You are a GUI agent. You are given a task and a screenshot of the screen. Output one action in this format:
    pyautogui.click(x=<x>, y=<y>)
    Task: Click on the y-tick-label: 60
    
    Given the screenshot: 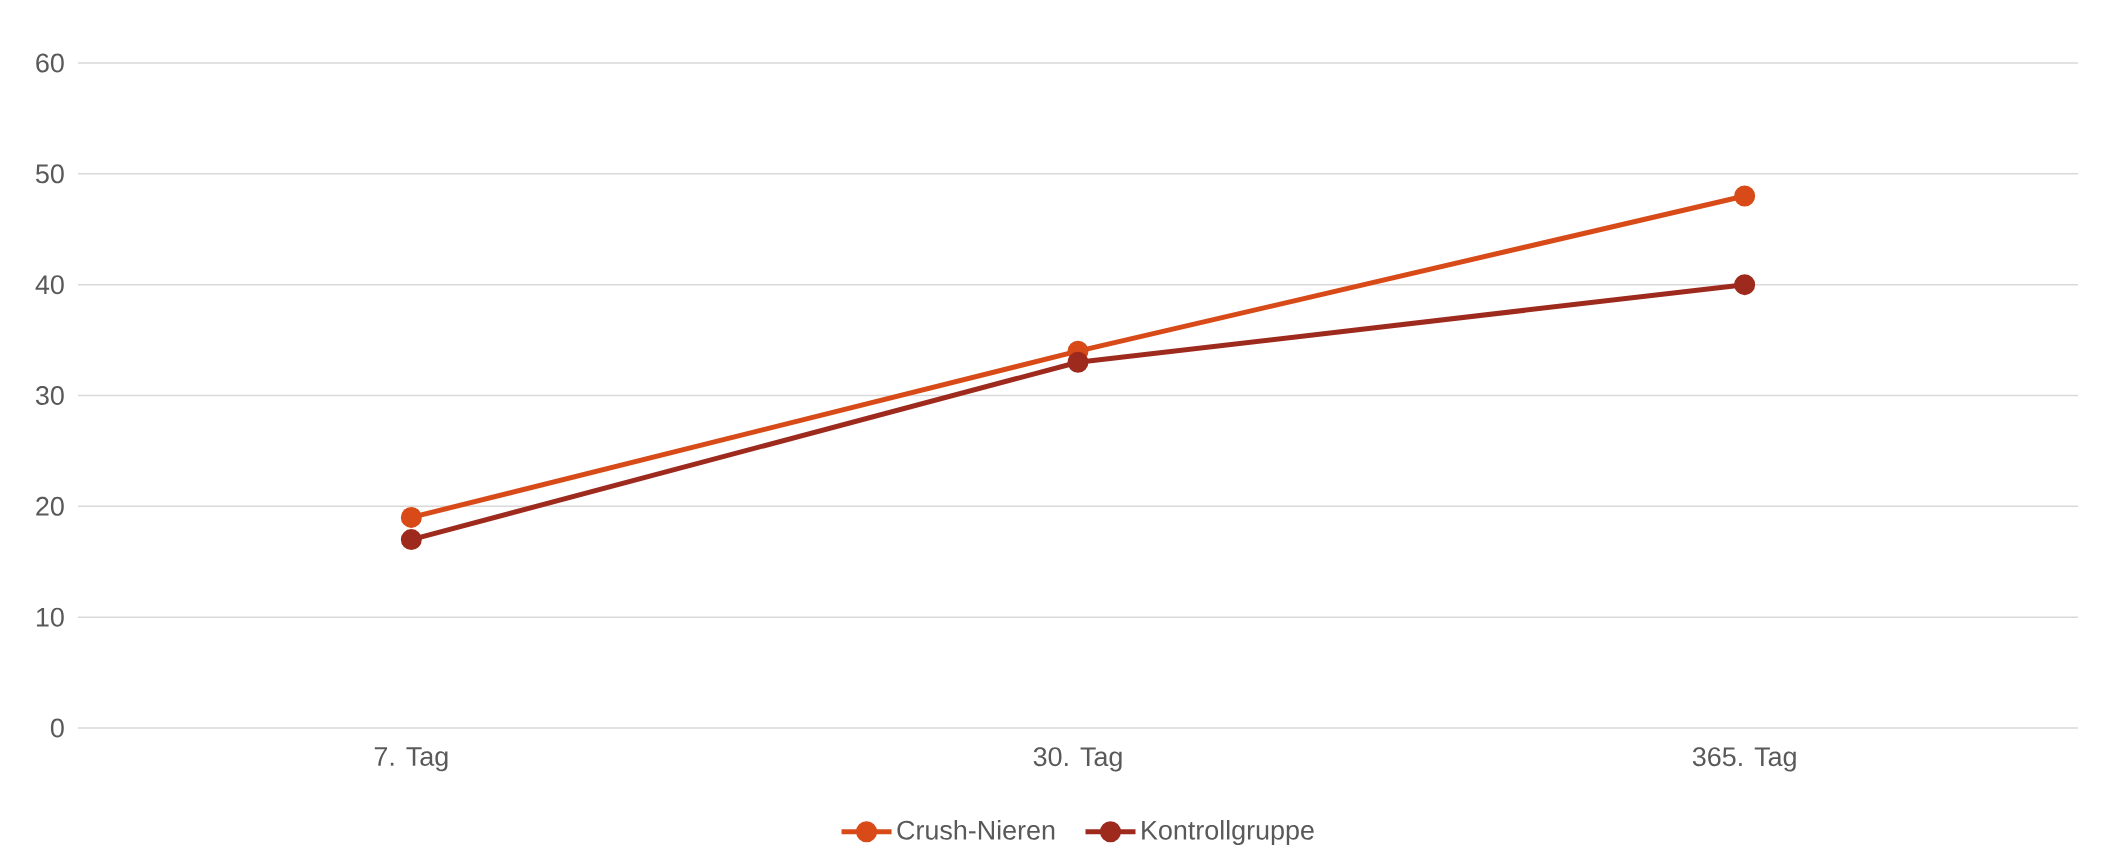 What is the action you would take?
    pyautogui.click(x=50, y=63)
    